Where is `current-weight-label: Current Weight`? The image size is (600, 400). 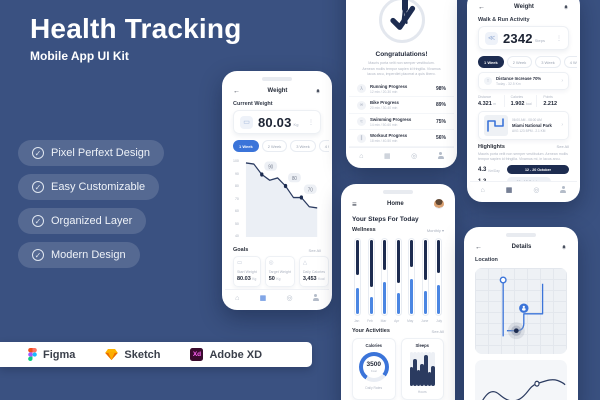 current-weight-label: Current Weight is located at coordinates (253, 104).